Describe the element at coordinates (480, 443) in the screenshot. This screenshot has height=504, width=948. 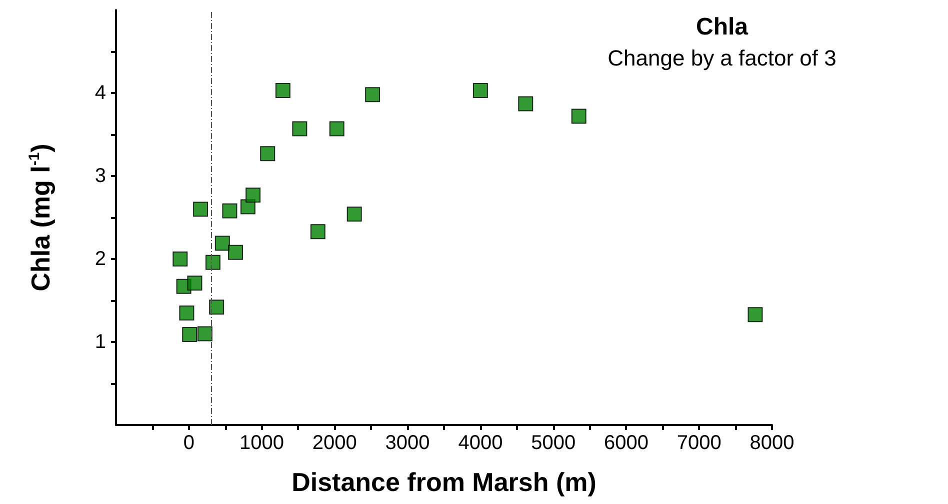
I see `x-tick-label: 4000` at that location.